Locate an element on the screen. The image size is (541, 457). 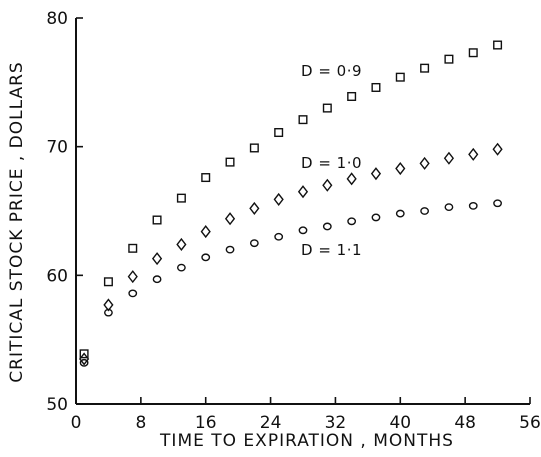
y-tick-label: 70 is located at coordinates (57, 148).